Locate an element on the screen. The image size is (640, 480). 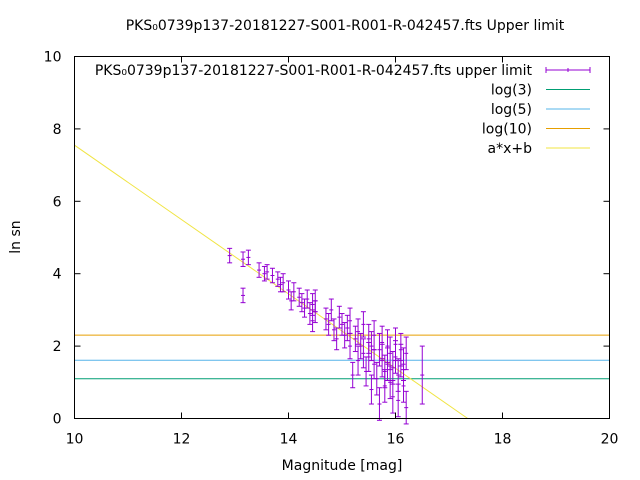
legend-label: a*x+b is located at coordinates (510, 149).